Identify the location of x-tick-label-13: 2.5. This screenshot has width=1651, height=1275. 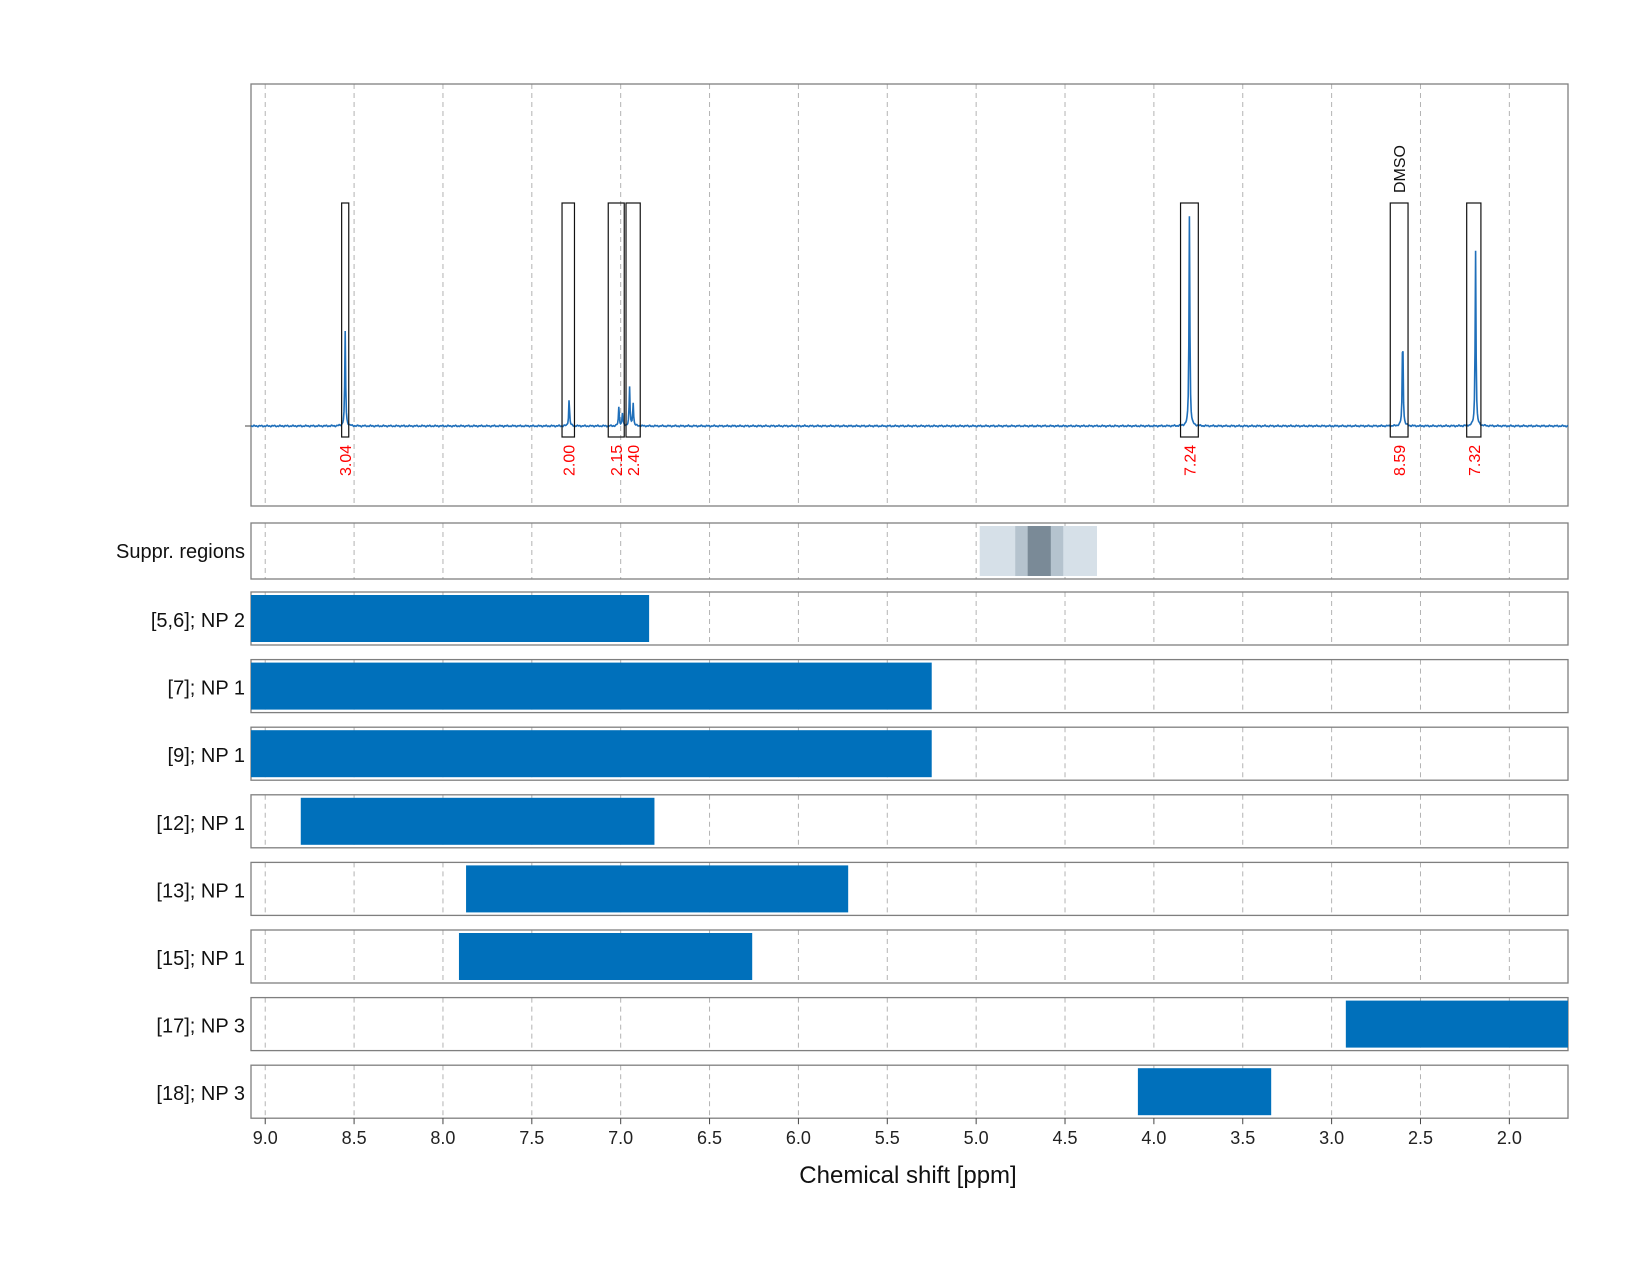
(1420, 1138).